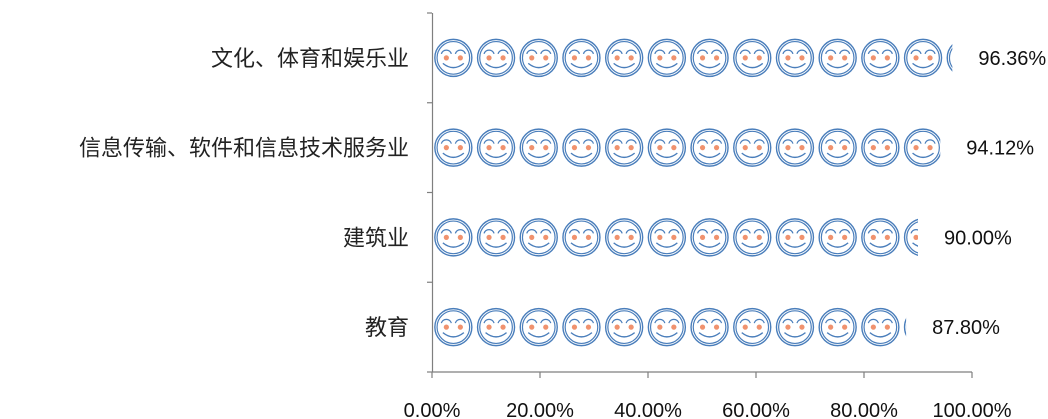 Image resolution: width=1048 pixels, height=419 pixels. Describe the element at coordinates (989, 193) in the screenshot. I see `value-labels: 96.36% 94.12% 90.00% 87.80%` at that location.